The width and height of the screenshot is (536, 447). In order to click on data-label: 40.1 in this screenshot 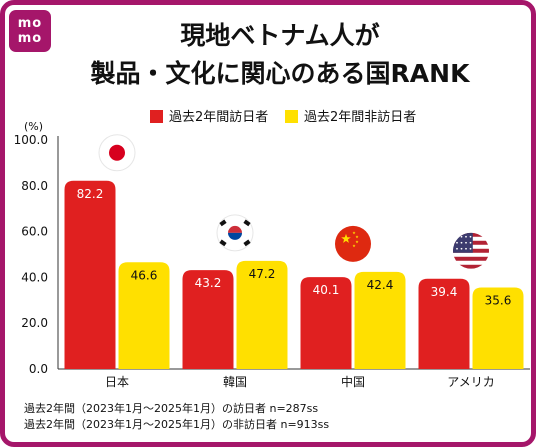, I will do `click(326, 290)`.